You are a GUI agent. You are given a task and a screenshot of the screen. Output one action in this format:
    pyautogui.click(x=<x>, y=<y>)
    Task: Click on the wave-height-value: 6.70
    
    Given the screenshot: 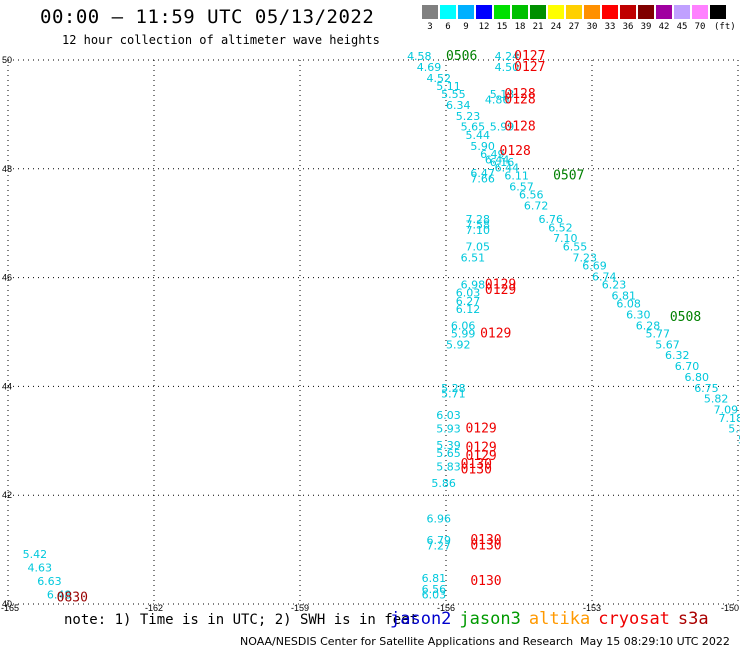 What is the action you would take?
    pyautogui.click(x=687, y=366)
    